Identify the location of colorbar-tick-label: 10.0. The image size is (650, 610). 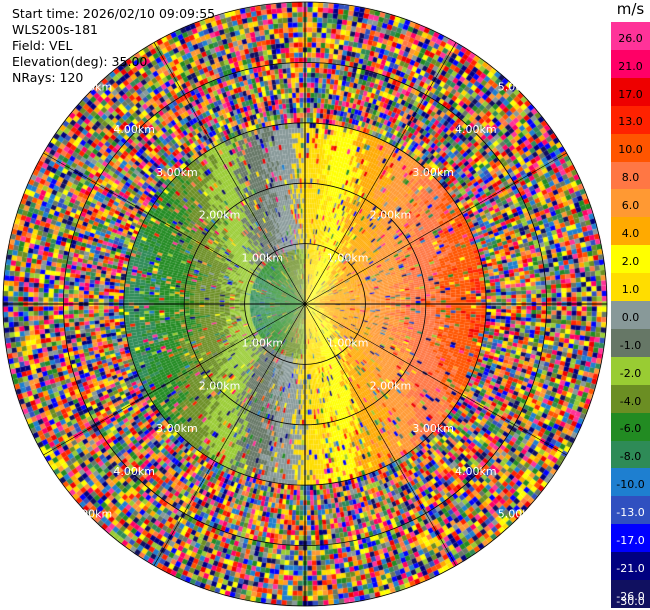
(630, 150).